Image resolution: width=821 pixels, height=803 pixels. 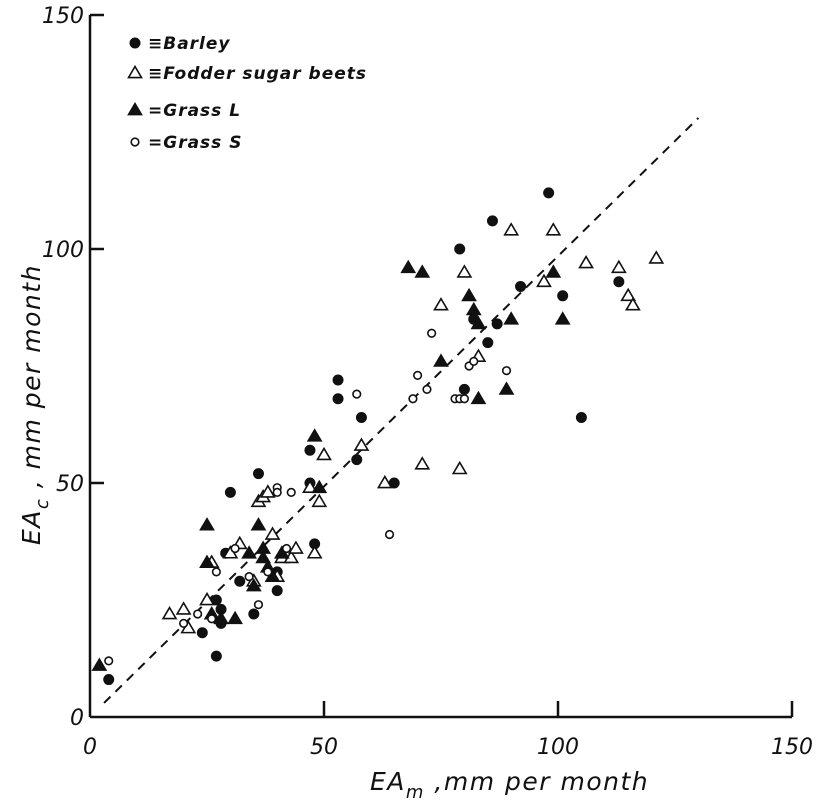 I want to click on legend-label-grass-s: =Grass S, so click(x=195, y=143).